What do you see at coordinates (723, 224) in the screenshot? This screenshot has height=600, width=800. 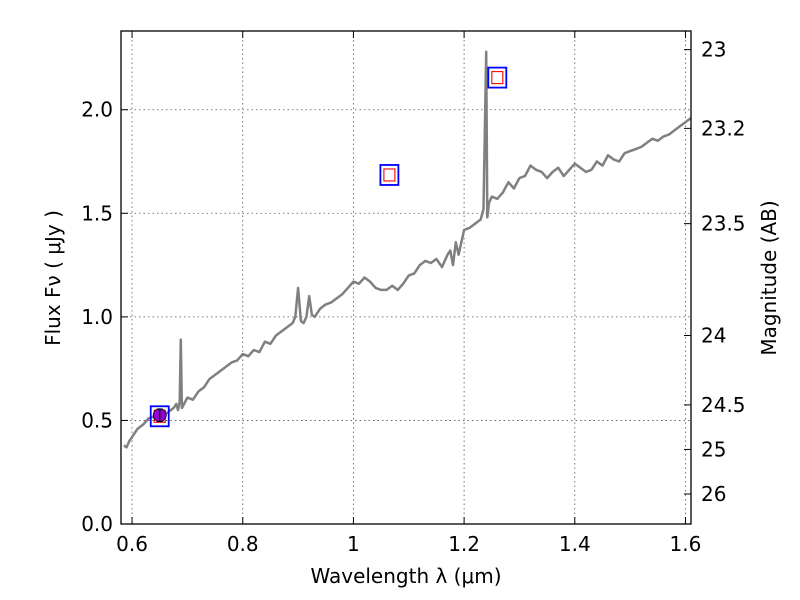 I see `right-tick-label: 23.5` at bounding box center [723, 224].